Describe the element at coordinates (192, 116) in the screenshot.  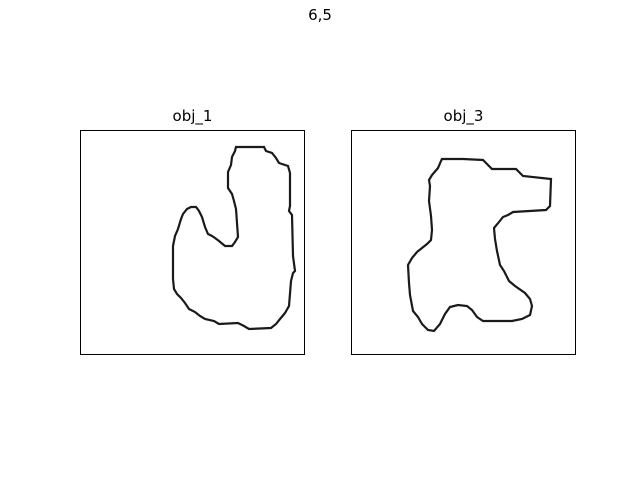
I see `panel-title-obj-1: obj_1` at that location.